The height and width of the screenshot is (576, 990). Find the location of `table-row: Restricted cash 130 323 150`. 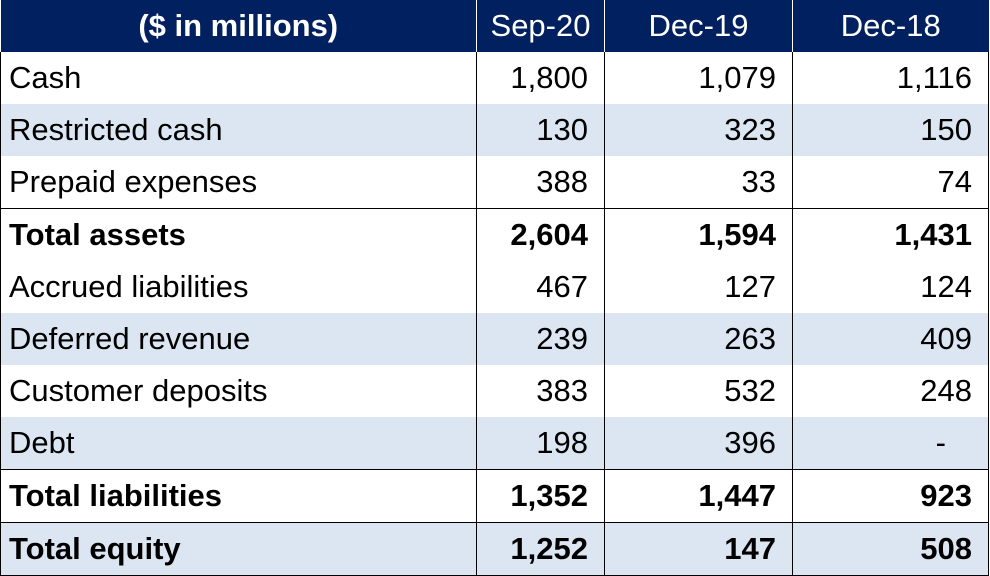

table-row: Restricted cash 130 323 150 is located at coordinates (494, 130).